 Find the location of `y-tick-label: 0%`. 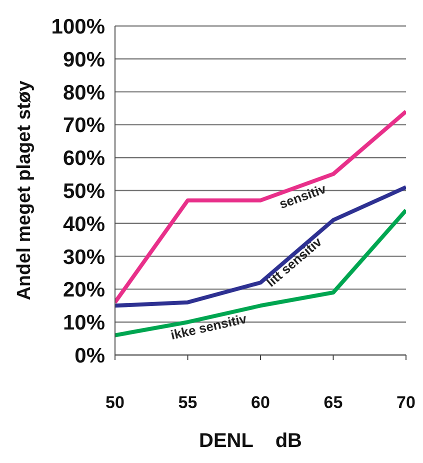

y-tick-label: 0% is located at coordinates (90, 356).